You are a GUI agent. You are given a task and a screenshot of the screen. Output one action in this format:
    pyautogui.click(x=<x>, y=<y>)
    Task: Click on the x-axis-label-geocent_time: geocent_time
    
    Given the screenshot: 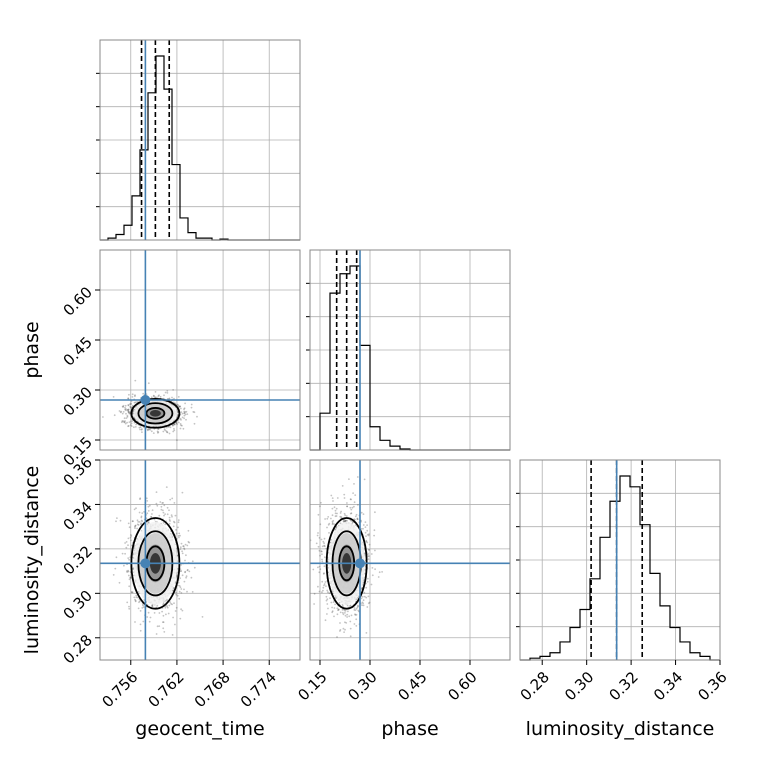 What is the action you would take?
    pyautogui.click(x=199, y=729)
    